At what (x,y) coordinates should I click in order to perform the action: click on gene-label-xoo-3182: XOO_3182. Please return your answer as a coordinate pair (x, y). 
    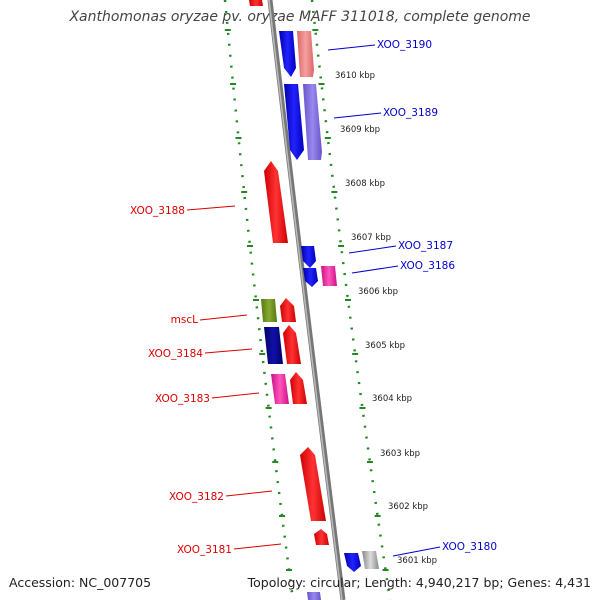
    Looking at the image, I should click on (196, 497).